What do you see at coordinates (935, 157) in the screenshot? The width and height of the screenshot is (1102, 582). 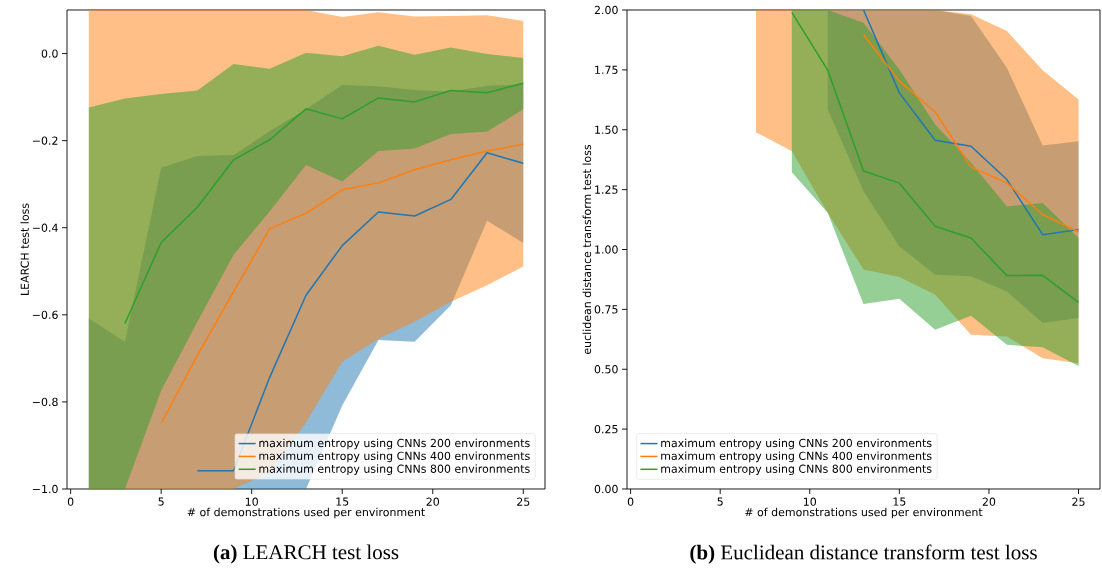 I see `line-series` at bounding box center [935, 157].